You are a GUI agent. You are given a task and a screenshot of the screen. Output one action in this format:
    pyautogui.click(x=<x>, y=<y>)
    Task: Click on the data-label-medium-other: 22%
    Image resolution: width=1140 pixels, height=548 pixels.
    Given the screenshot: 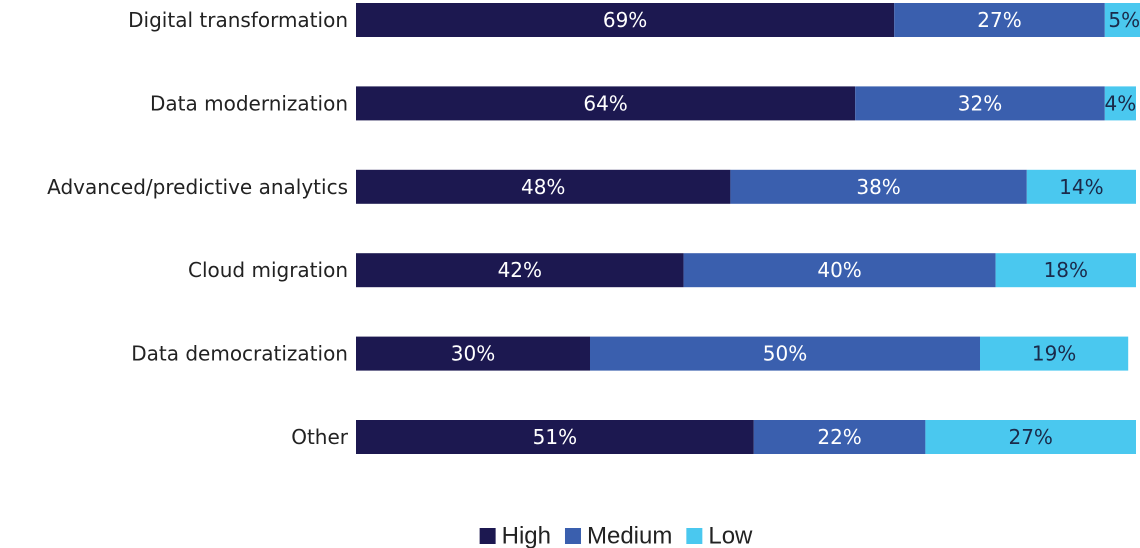 What is the action you would take?
    pyautogui.click(x=839, y=437)
    